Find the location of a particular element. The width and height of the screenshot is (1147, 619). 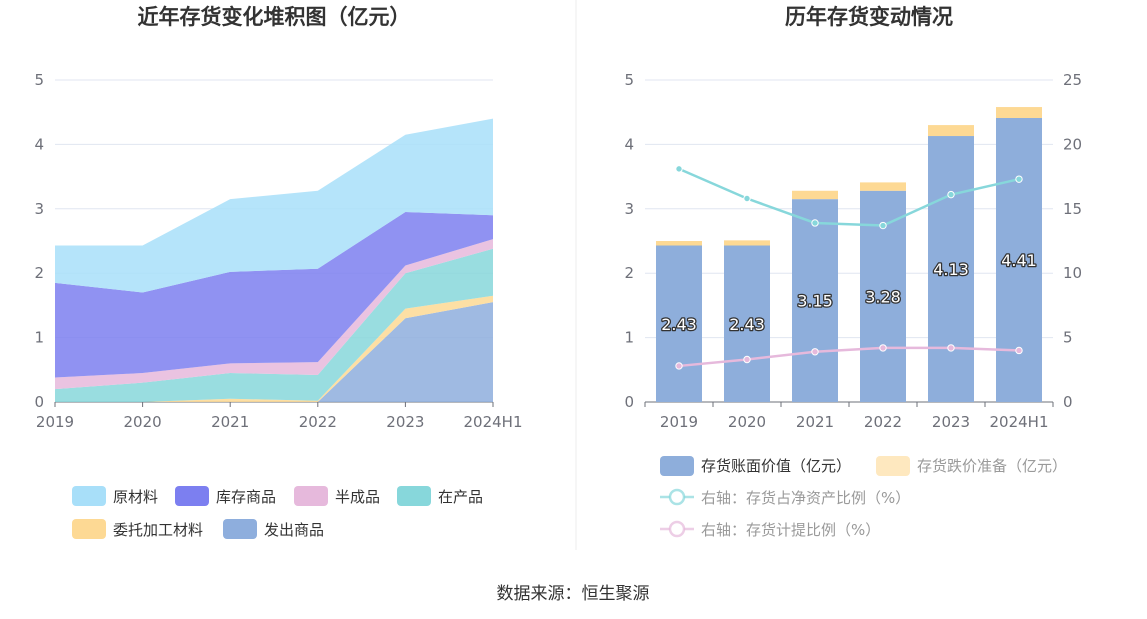

right-chart-right-y-axis: 0 5 10 15 20 25 is located at coordinates (1072, 241).